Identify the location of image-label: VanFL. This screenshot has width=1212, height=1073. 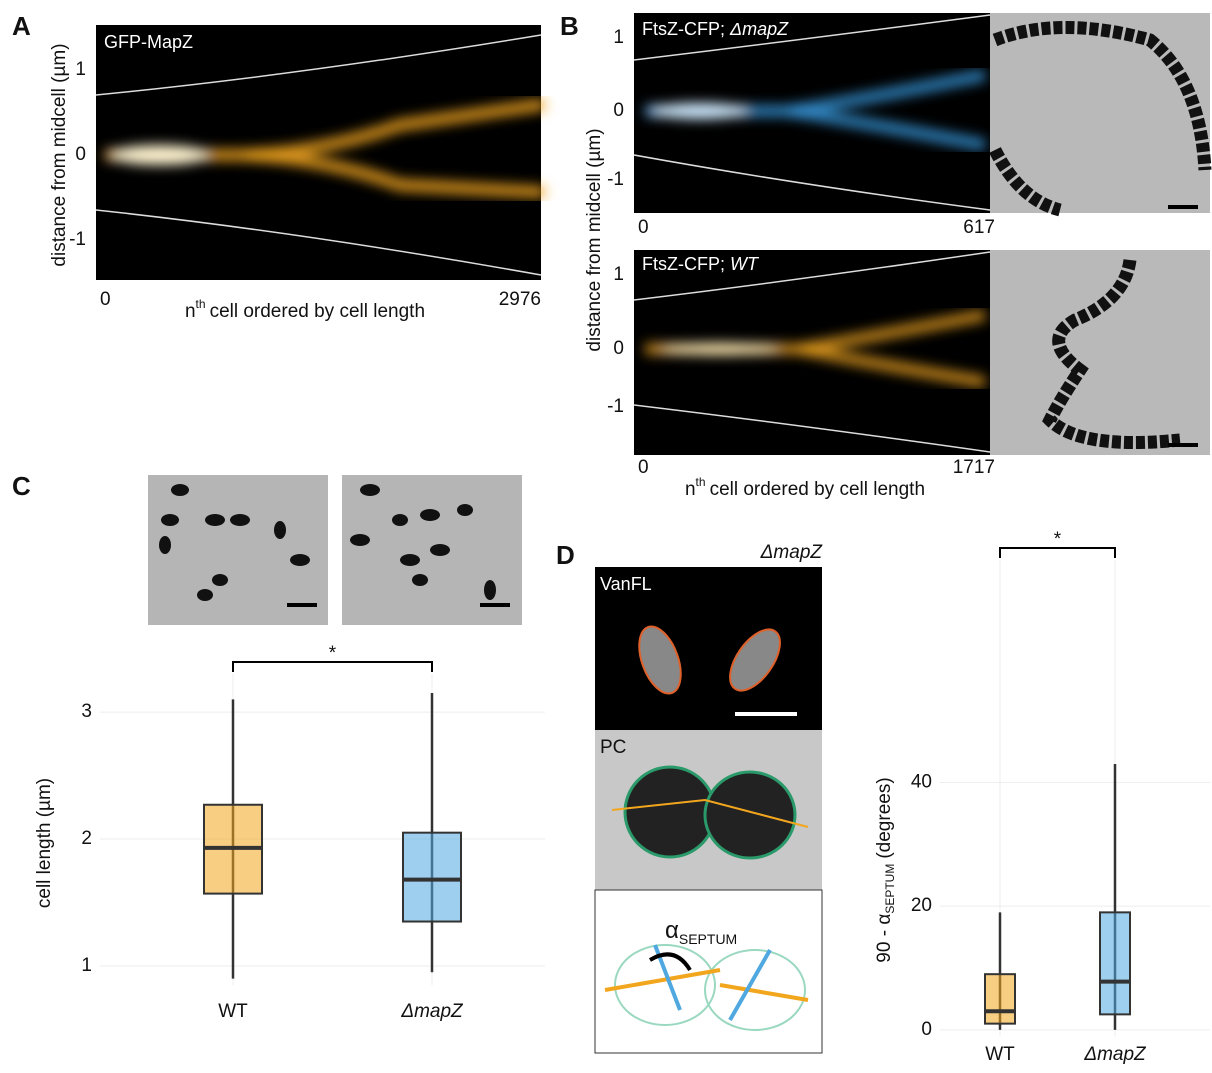
(626, 584).